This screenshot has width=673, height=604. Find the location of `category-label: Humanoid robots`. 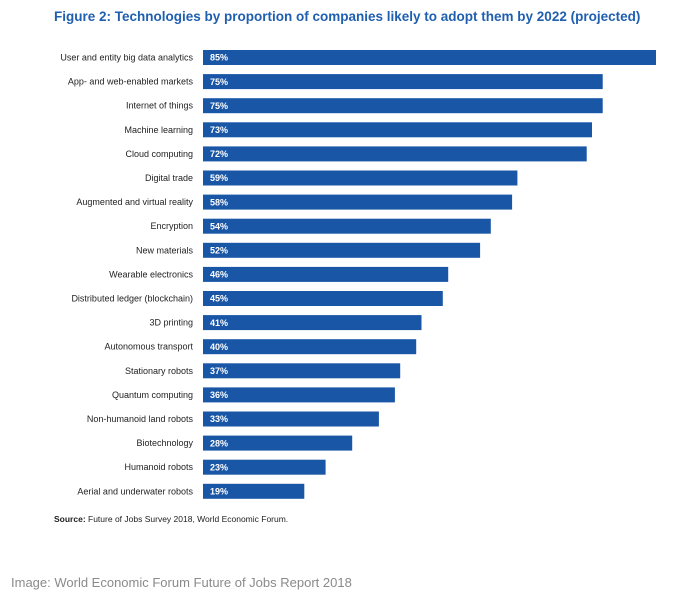

category-label: Humanoid robots is located at coordinates (158, 467).